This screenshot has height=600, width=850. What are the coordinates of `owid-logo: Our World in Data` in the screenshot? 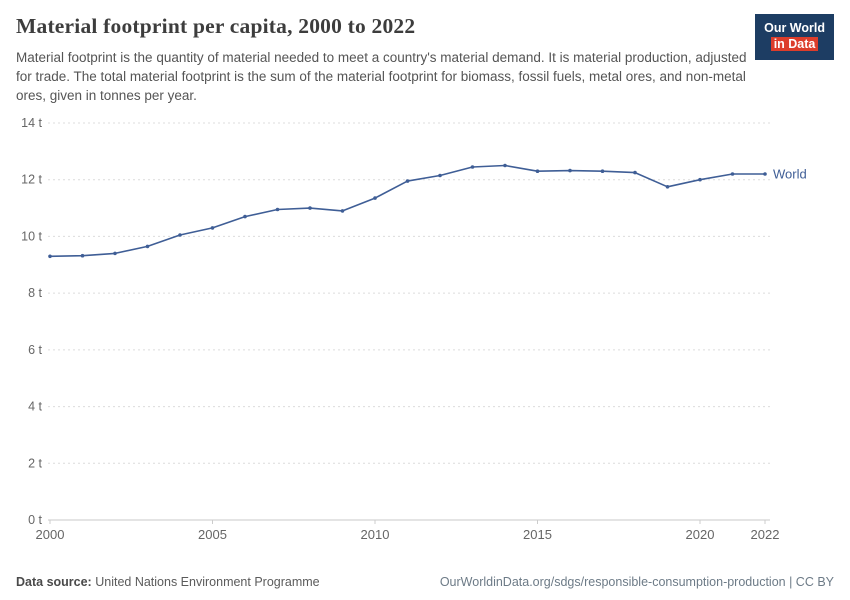 It's located at (794, 37).